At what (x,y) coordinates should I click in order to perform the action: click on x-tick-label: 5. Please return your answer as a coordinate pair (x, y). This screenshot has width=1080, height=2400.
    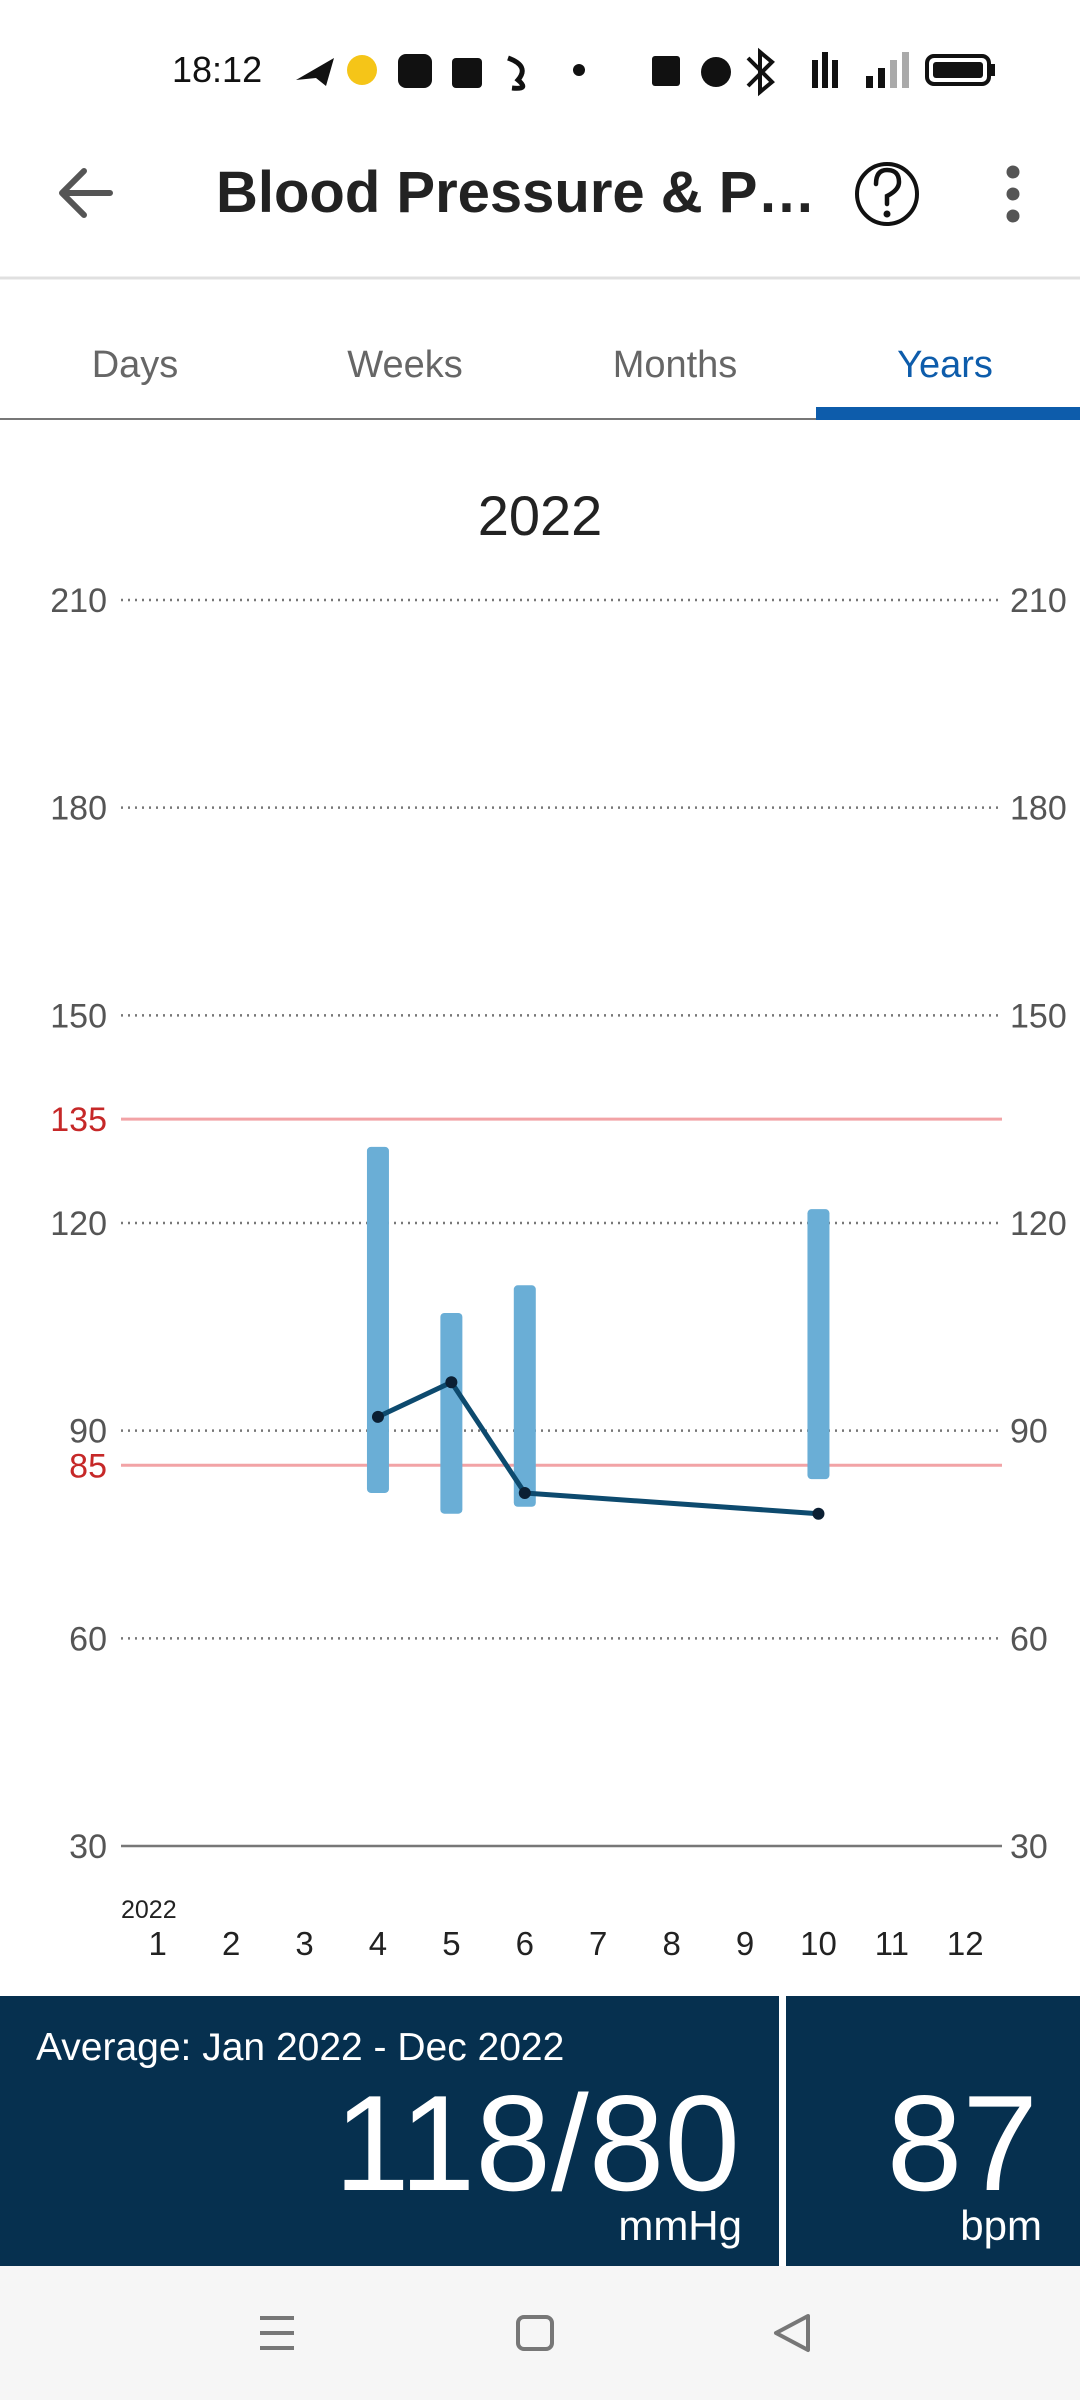
    Looking at the image, I should click on (451, 1943).